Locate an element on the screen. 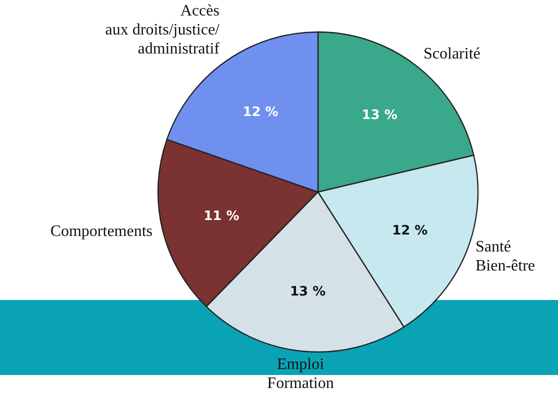 The width and height of the screenshot is (558, 401). slice-label: Santé Bien-être is located at coordinates (505, 256).